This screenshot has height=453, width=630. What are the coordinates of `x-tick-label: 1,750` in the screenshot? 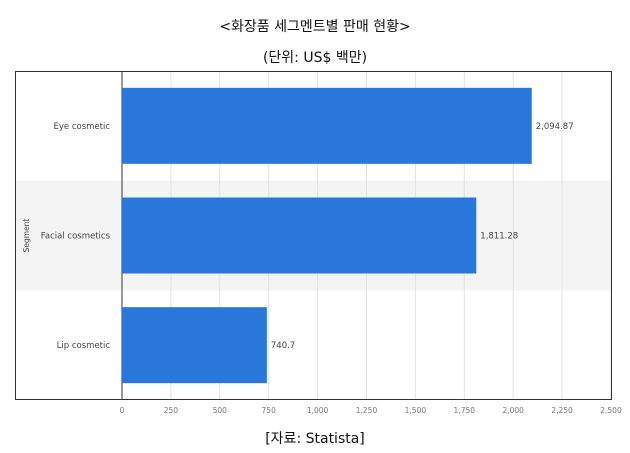 It's located at (465, 410).